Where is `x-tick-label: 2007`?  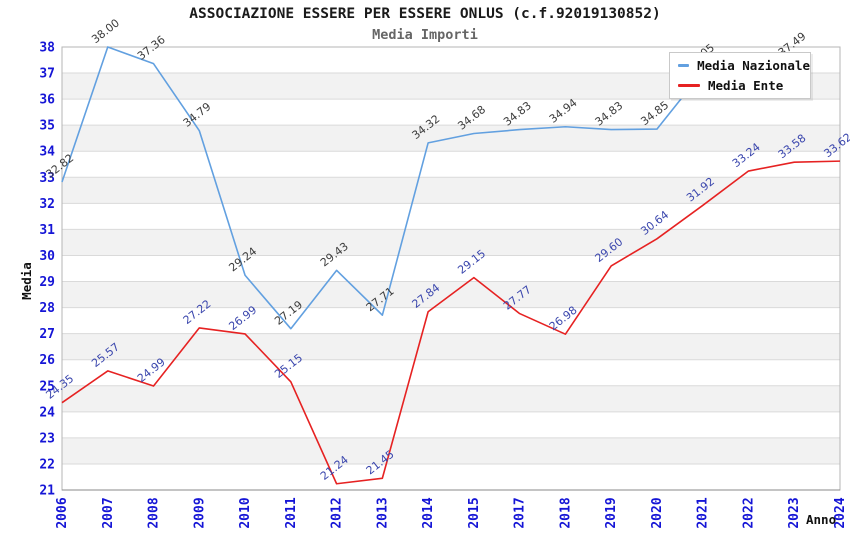
x-tick-label: 2007 is located at coordinates (108, 512).